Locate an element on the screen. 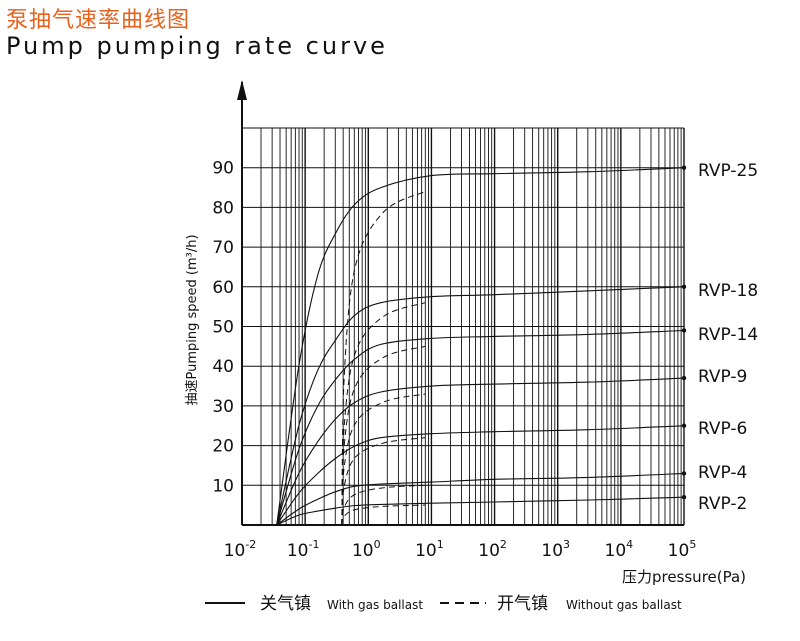 Image resolution: width=800 pixels, height=641 pixels. curve-rvp-9-gas-ballast-closed is located at coordinates (480, 451).